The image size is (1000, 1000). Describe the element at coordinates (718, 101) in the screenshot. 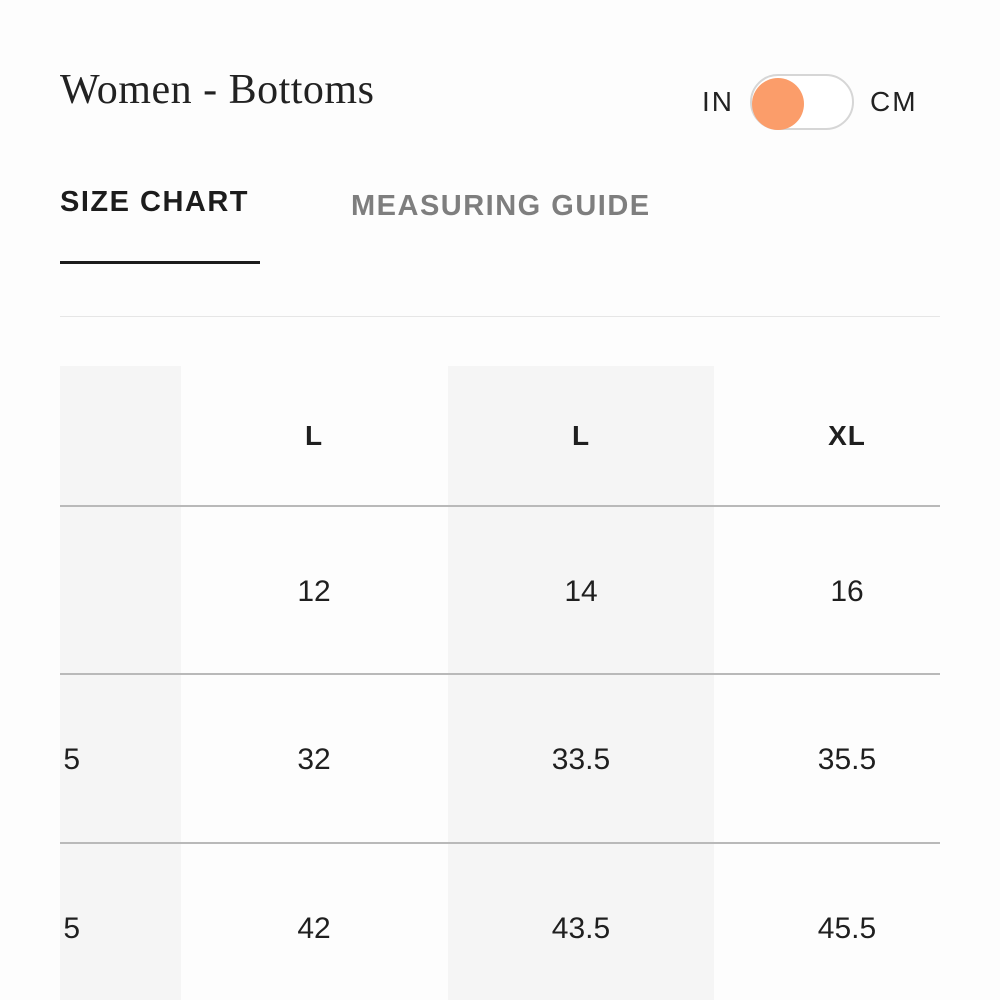

I see `unit-label-in: IN` at that location.